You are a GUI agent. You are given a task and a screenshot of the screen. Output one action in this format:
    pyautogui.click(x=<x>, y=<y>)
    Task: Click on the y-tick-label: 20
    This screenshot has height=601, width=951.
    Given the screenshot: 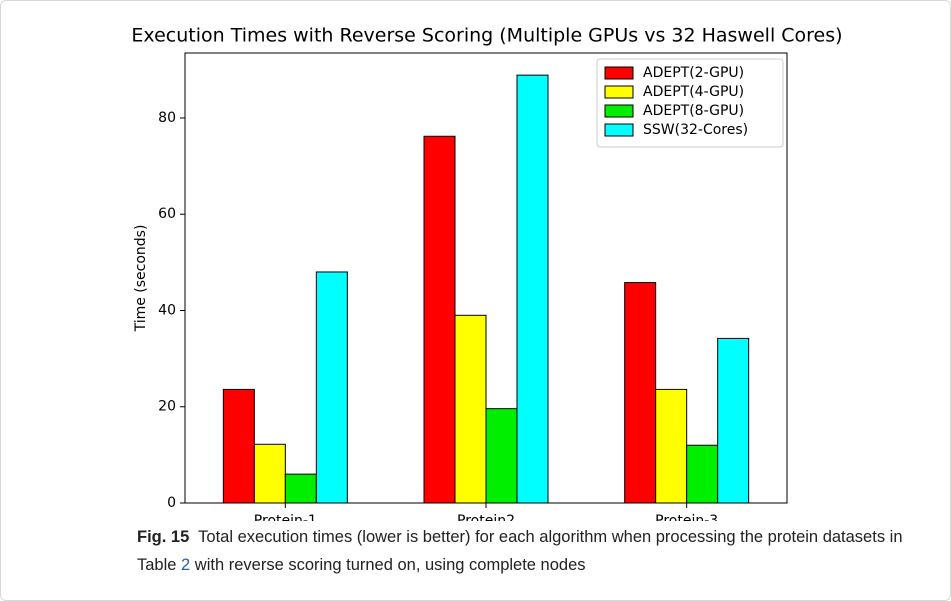 What is the action you would take?
    pyautogui.click(x=167, y=407)
    